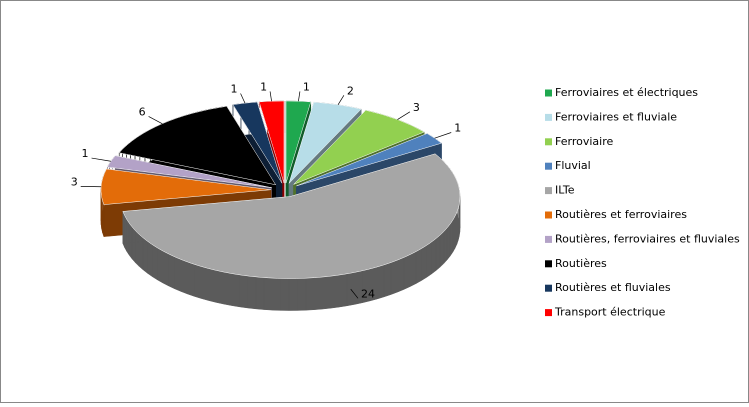 The height and width of the screenshot is (407, 749). I want to click on legend-label: Ferroviaires et électriques, so click(626, 92).